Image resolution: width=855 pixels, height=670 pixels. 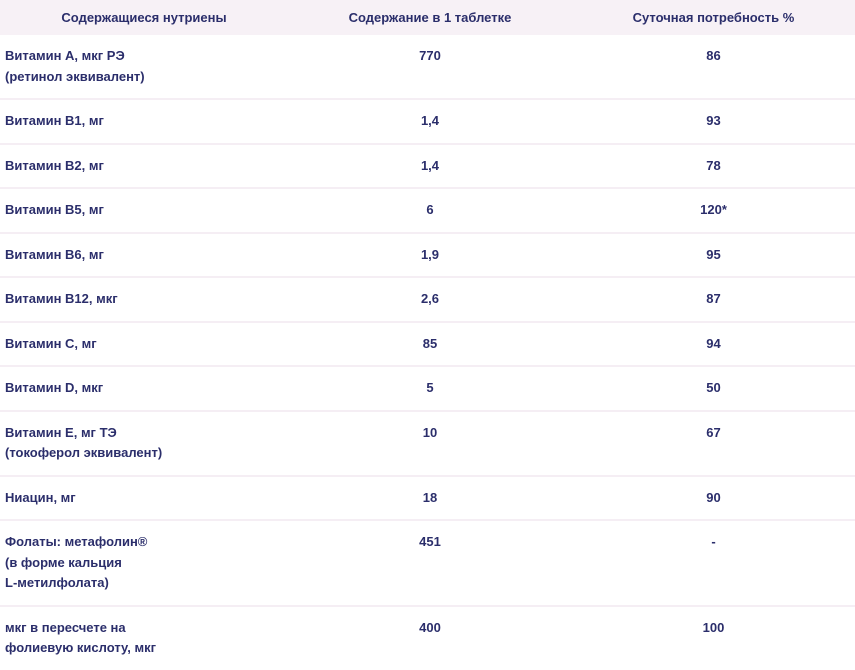 I want to click on per-tablet-cell: 1,9, so click(x=430, y=255).